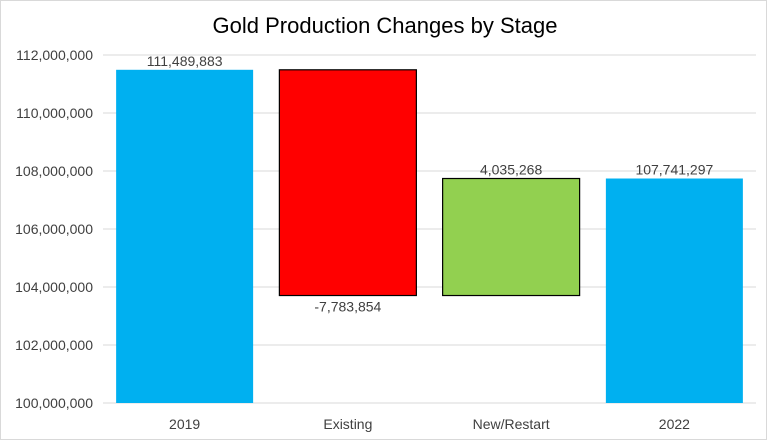 The width and height of the screenshot is (768, 442). I want to click on chart-title: Gold Production Changes by Stage, so click(385, 25).